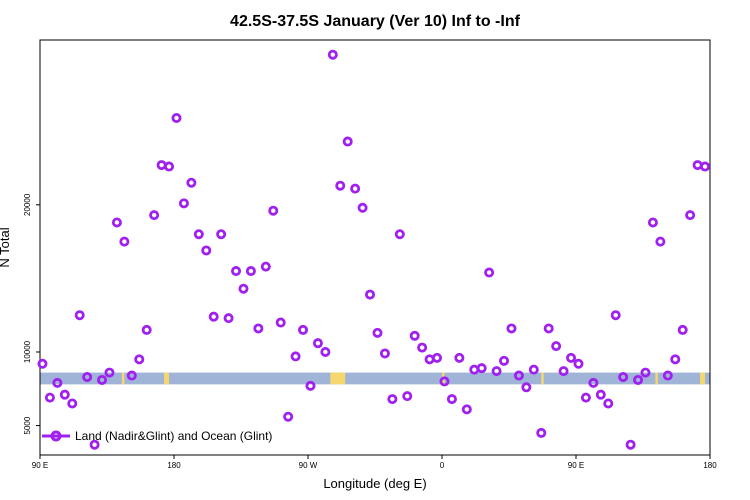  I want to click on legend: Land (Nadir&Glint) and Ocean (Glint), so click(157, 436).